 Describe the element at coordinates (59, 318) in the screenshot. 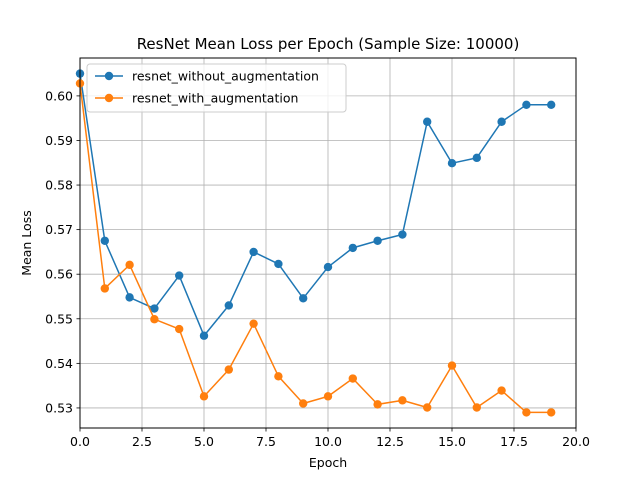

I see `y-tick-label: 0.55` at that location.